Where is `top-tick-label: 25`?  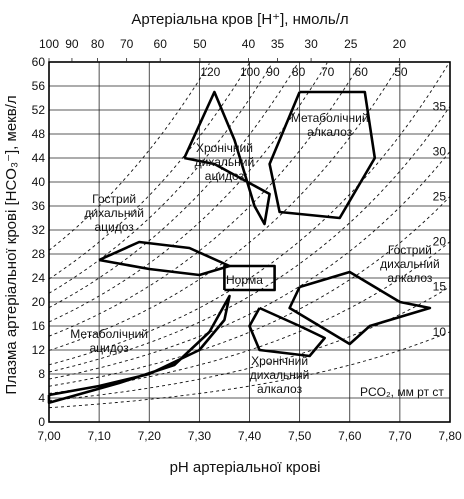 top-tick-label: 25 is located at coordinates (351, 44).